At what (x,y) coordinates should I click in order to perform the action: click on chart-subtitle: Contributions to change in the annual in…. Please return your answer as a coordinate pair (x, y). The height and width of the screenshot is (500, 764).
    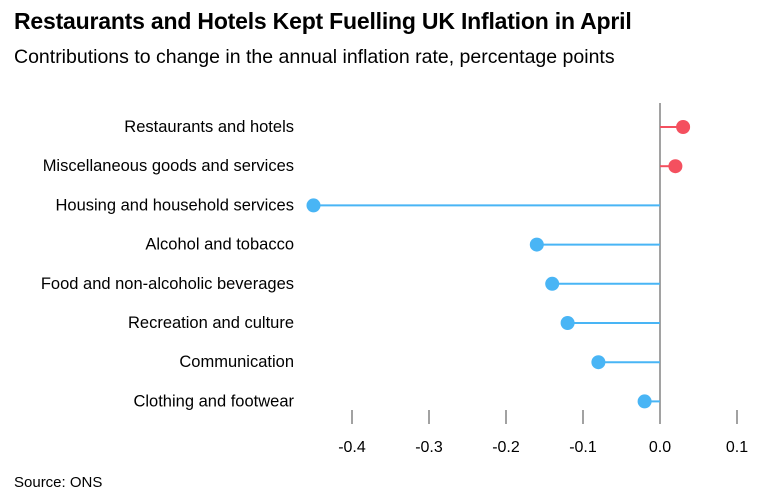
    Looking at the image, I should click on (314, 57).